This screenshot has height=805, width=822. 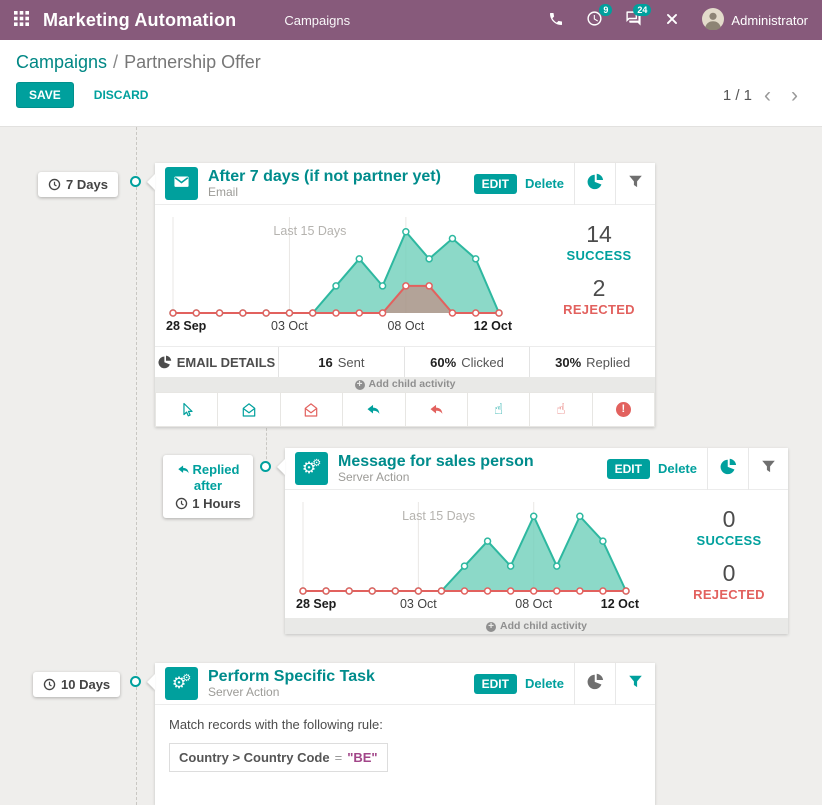 What do you see at coordinates (592, 362) in the screenshot?
I see `replied-stat: 30% Replied` at bounding box center [592, 362].